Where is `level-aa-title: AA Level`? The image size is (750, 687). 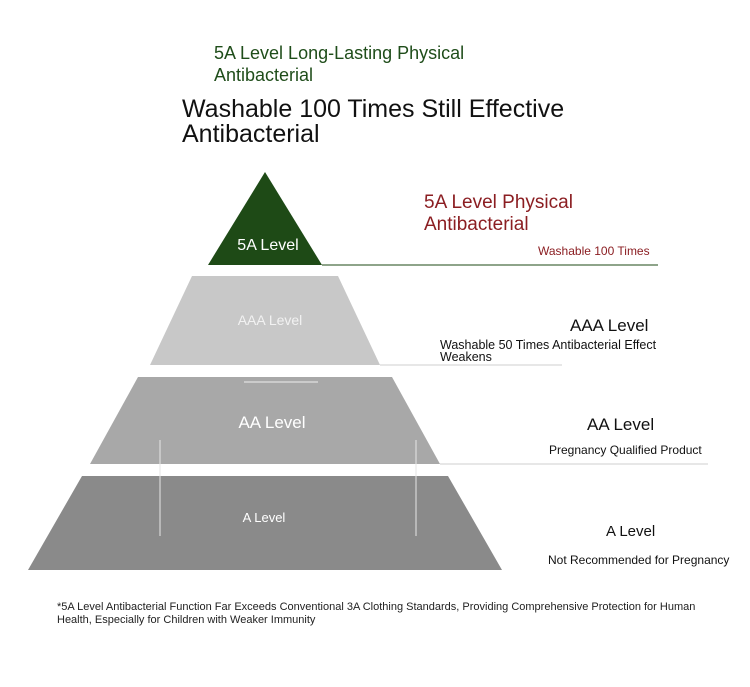 level-aa-title: AA Level is located at coordinates (621, 424).